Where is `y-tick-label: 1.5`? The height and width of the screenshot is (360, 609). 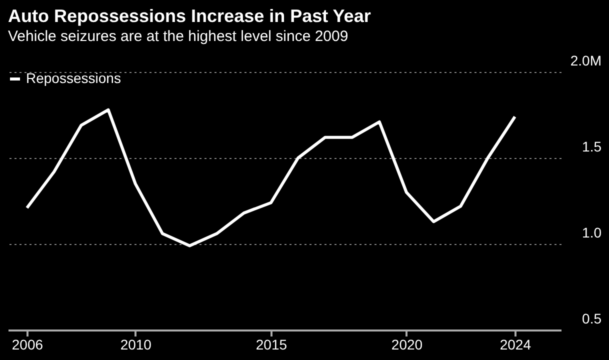 y-tick-label: 1.5 is located at coordinates (592, 146).